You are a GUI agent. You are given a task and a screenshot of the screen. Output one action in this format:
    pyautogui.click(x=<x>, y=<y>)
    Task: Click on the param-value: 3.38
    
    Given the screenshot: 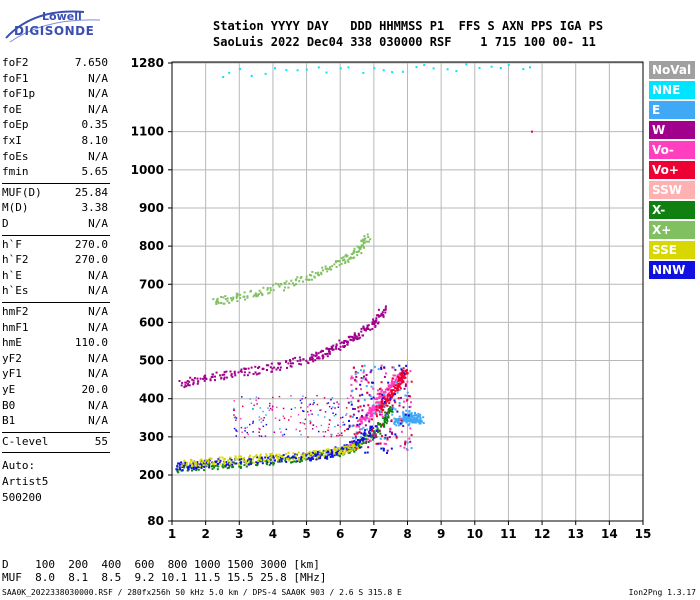 What is the action you would take?
    pyautogui.click(x=95, y=208)
    